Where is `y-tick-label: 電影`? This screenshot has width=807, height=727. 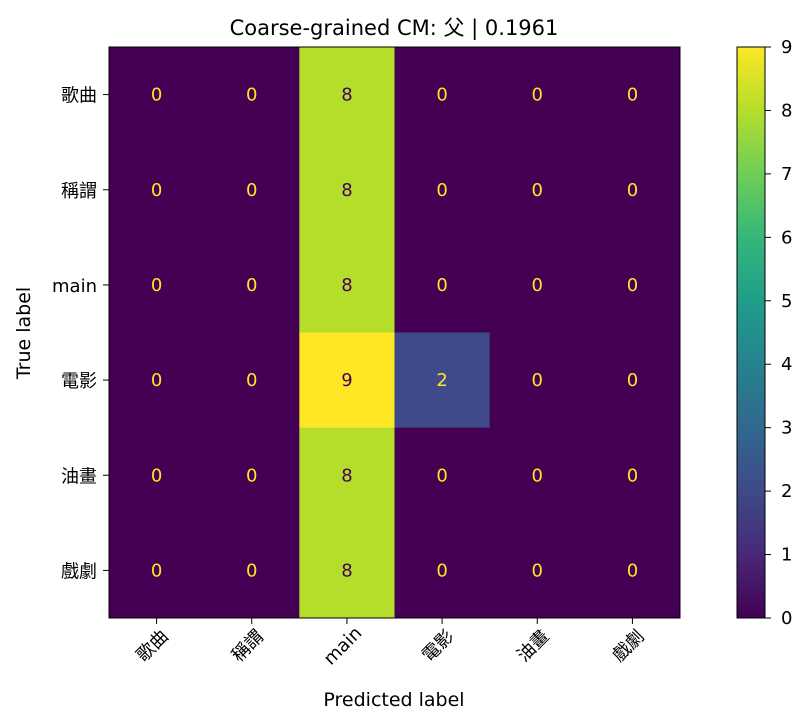 y-tick-label: 電影 is located at coordinates (79, 381).